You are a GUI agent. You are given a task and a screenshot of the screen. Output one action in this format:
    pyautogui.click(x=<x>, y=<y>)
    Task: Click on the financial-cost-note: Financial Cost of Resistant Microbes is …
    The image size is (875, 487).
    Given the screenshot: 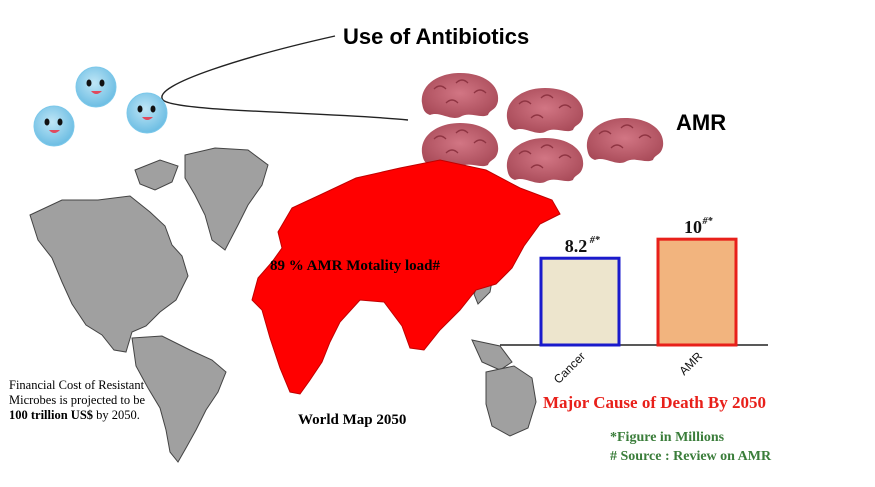 What is the action you would take?
    pyautogui.click(x=94, y=400)
    